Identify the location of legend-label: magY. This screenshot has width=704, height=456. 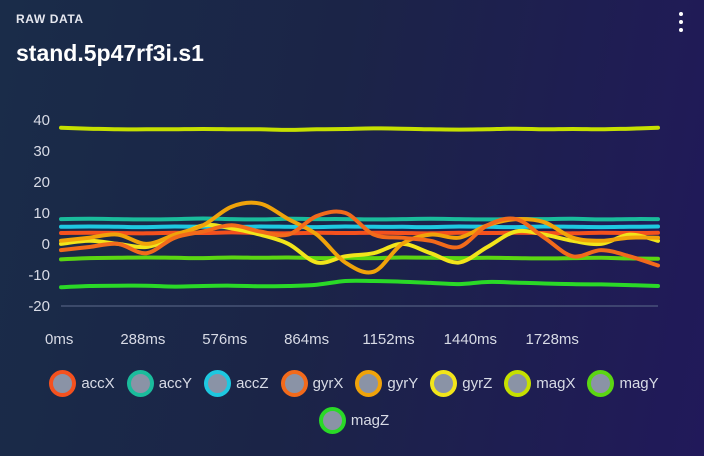
(639, 383).